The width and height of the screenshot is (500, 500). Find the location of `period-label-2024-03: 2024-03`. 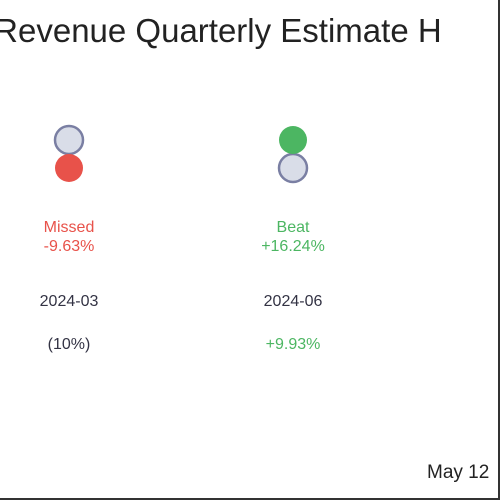

period-label-2024-03: 2024-03 is located at coordinates (69, 301).